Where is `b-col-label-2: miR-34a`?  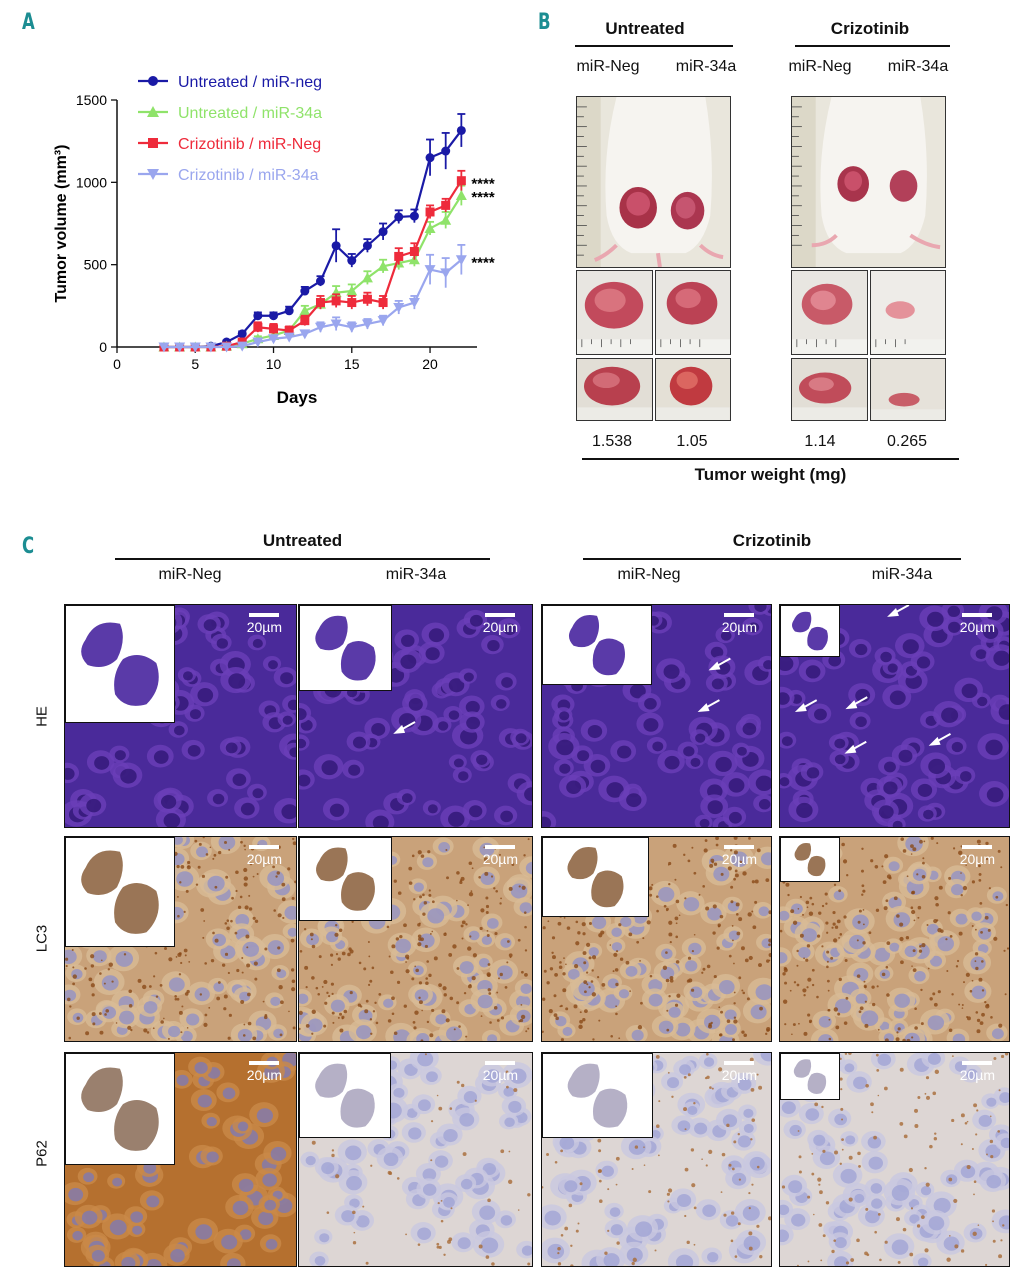 b-col-label-2: miR-34a is located at coordinates (706, 66).